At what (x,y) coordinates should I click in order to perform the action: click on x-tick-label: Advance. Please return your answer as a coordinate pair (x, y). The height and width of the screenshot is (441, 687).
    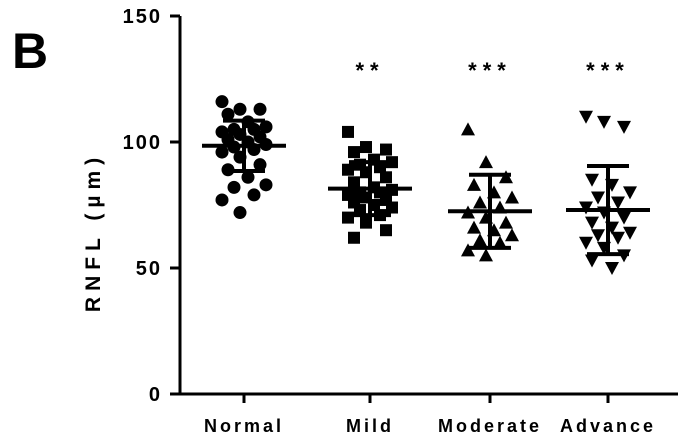
    Looking at the image, I should click on (608, 426).